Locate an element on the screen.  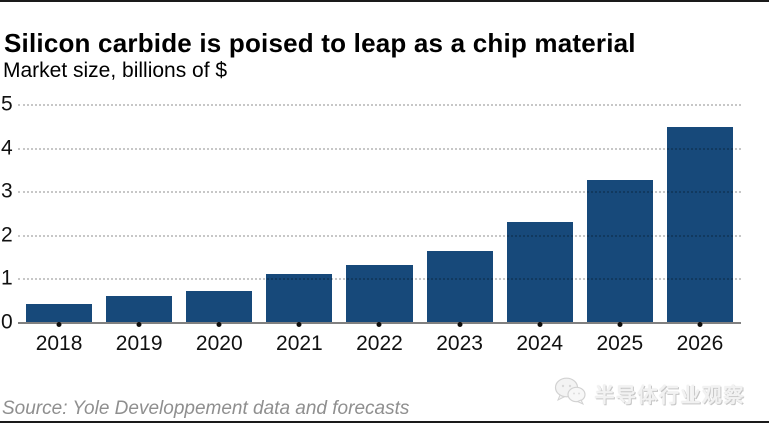
x-tick-label-2022: 2022 is located at coordinates (379, 343).